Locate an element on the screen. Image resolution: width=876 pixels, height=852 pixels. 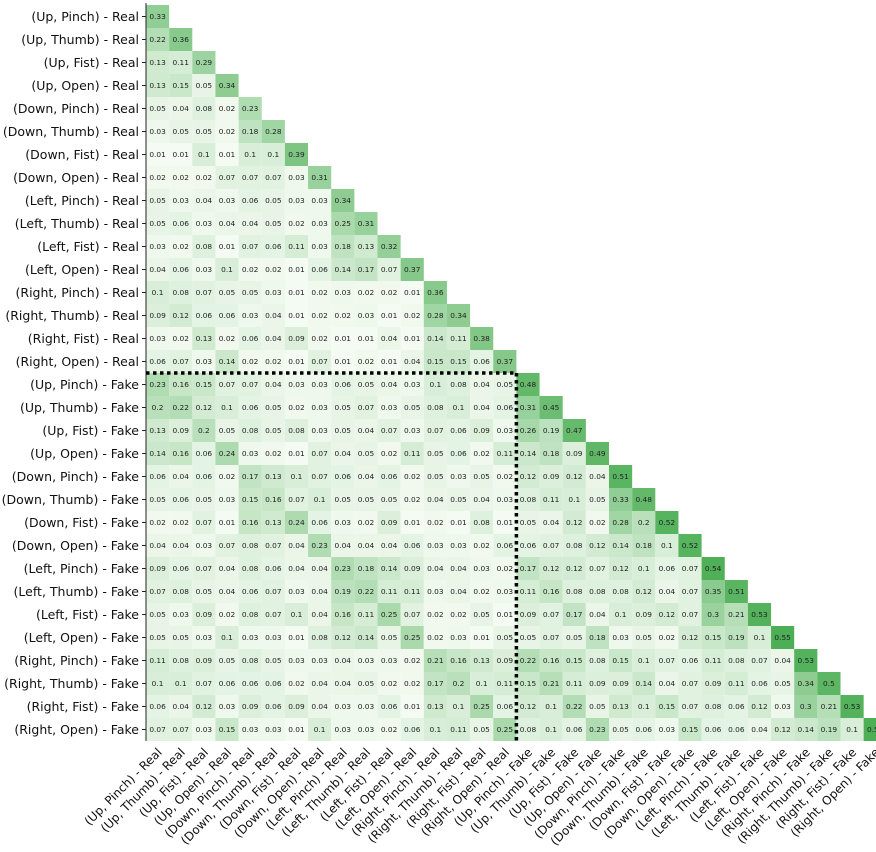
cell-value-label: 0.17 is located at coordinates (528, 568).